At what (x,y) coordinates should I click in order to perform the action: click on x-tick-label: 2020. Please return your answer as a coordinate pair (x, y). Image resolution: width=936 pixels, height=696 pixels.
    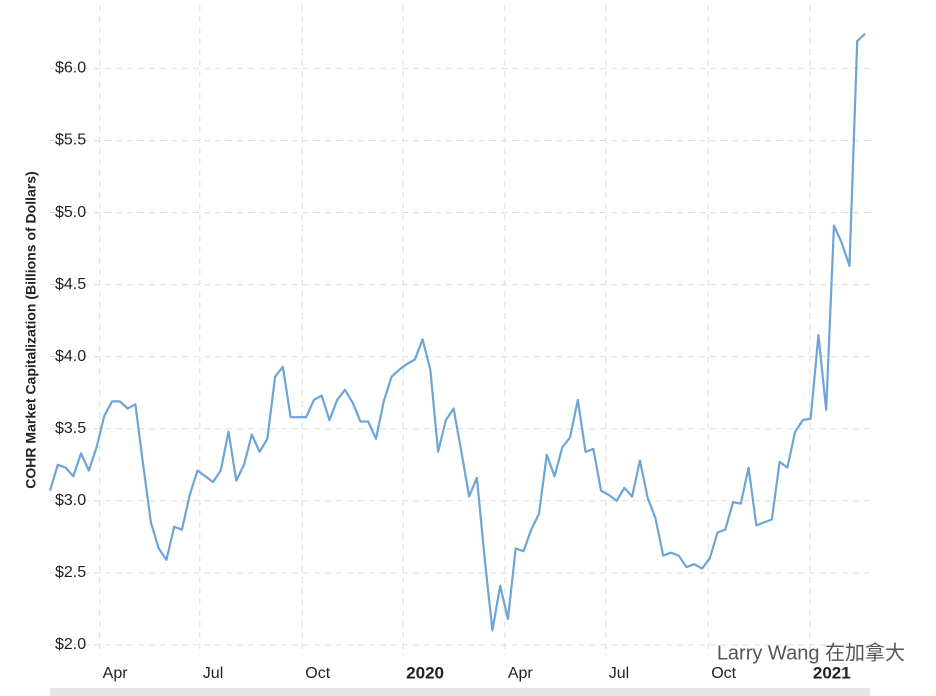
    Looking at the image, I should click on (425, 672).